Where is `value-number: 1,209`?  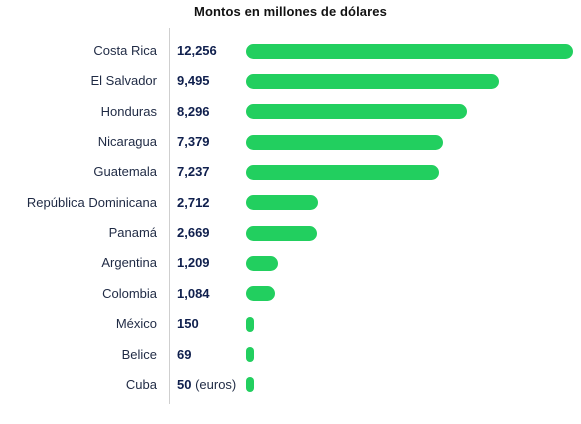 value-number: 1,209 is located at coordinates (193, 263).